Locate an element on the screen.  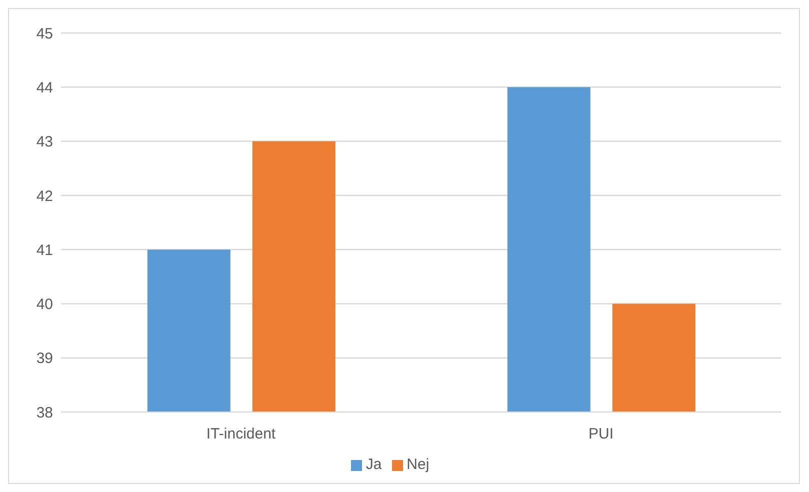
x-tick-label: IT-incident is located at coordinates (241, 434).